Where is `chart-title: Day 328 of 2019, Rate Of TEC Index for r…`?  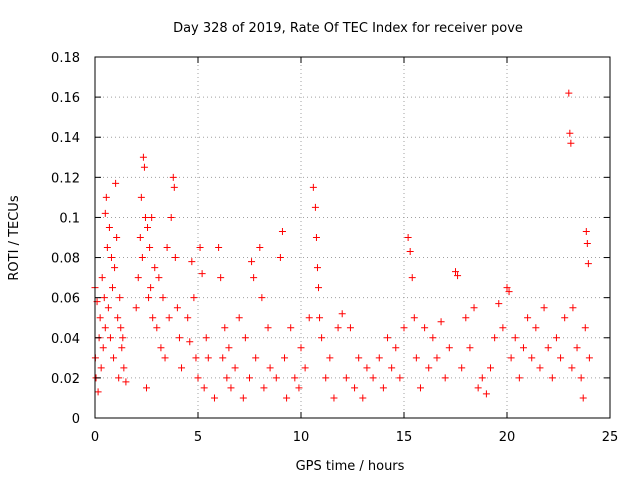 chart-title: Day 328 of 2019, Rate Of TEC Index for r… is located at coordinates (348, 28).